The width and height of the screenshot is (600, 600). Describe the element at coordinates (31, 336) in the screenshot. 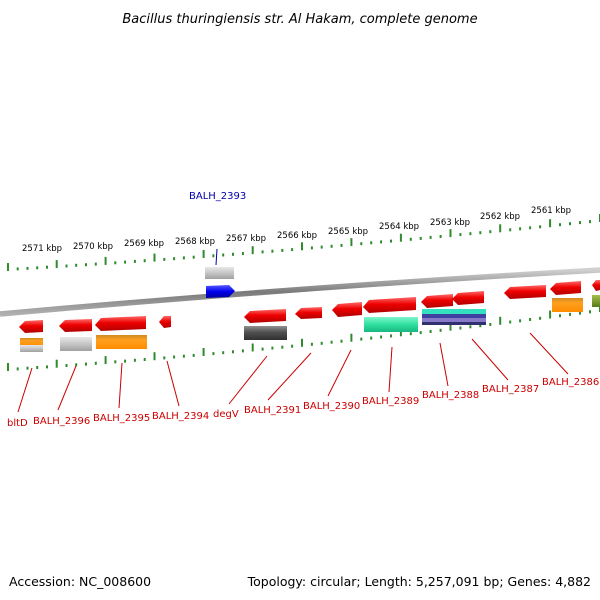

I see `gene-bltd` at that location.